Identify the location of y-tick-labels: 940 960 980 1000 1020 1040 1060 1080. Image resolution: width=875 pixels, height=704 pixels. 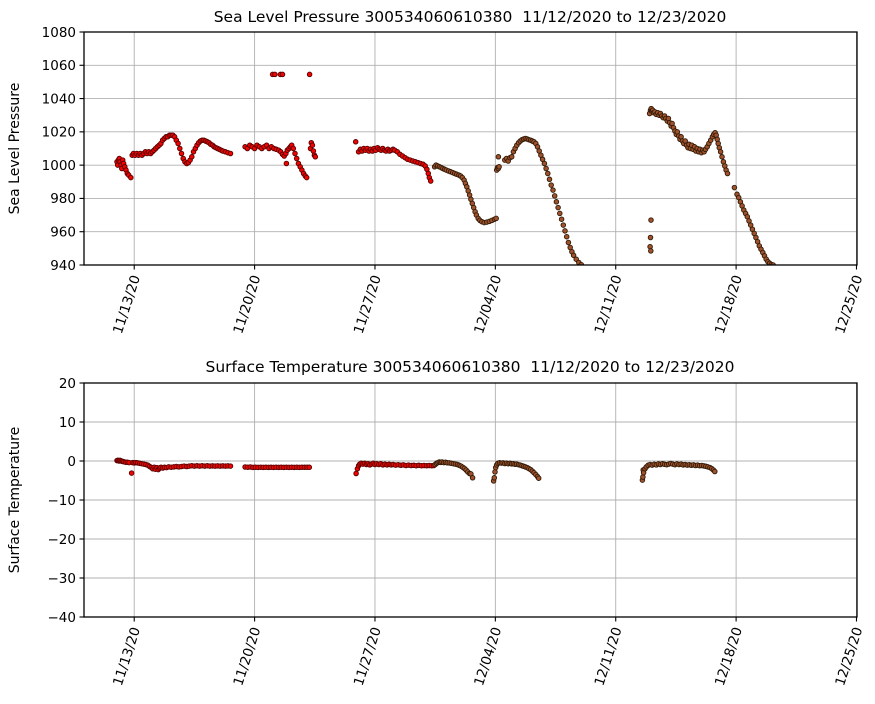
(59, 149).